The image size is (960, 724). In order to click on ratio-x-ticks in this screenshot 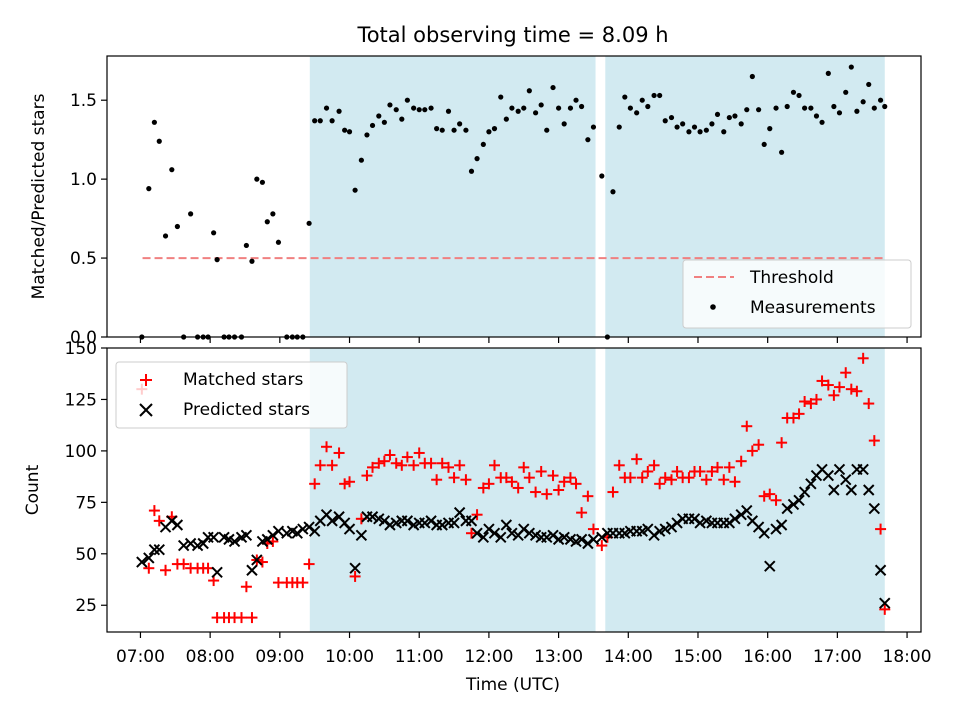, I will do `click(523, 340)`.